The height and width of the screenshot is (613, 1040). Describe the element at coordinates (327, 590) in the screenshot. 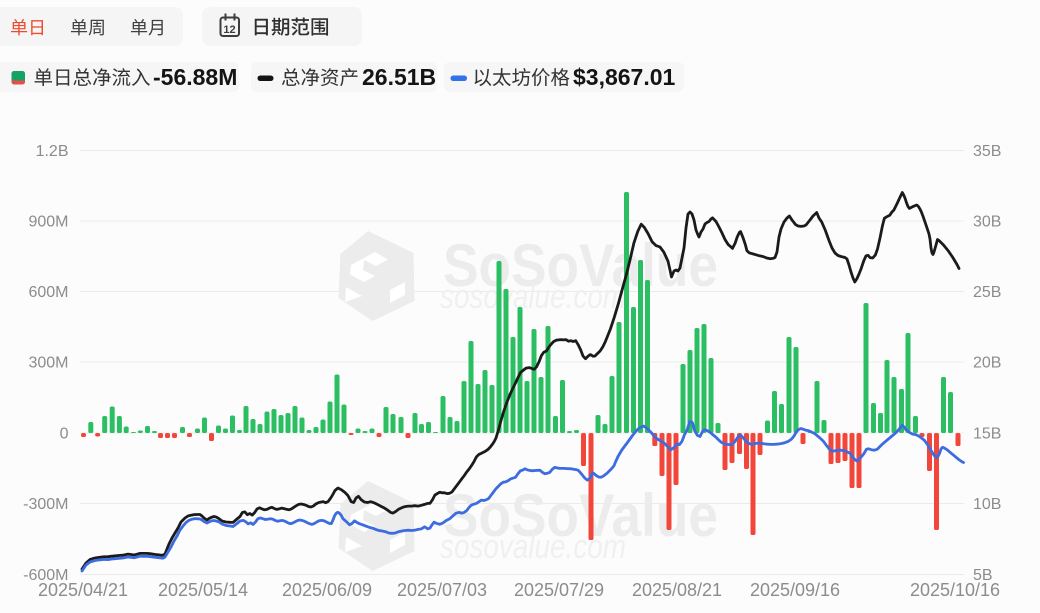

I see `svg-text: 2025/06/09` at that location.